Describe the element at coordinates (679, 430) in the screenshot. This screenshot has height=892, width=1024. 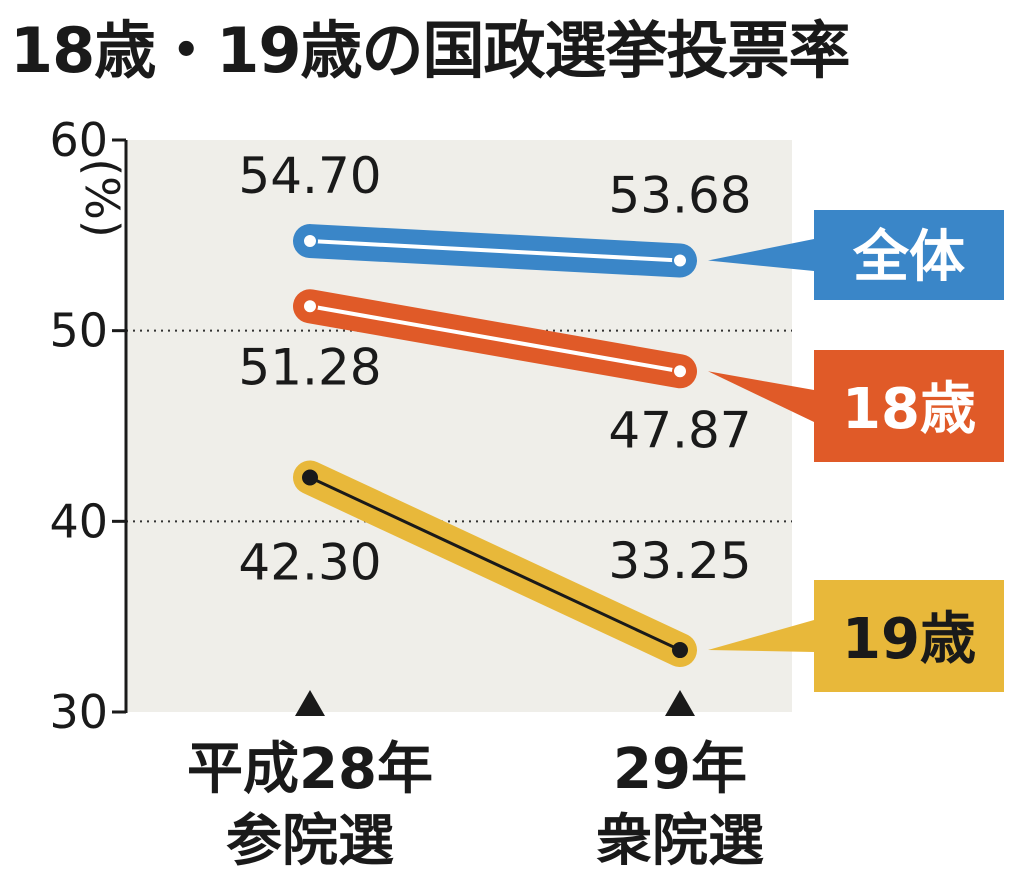
I see `data-label-1-1: 47.87` at that location.